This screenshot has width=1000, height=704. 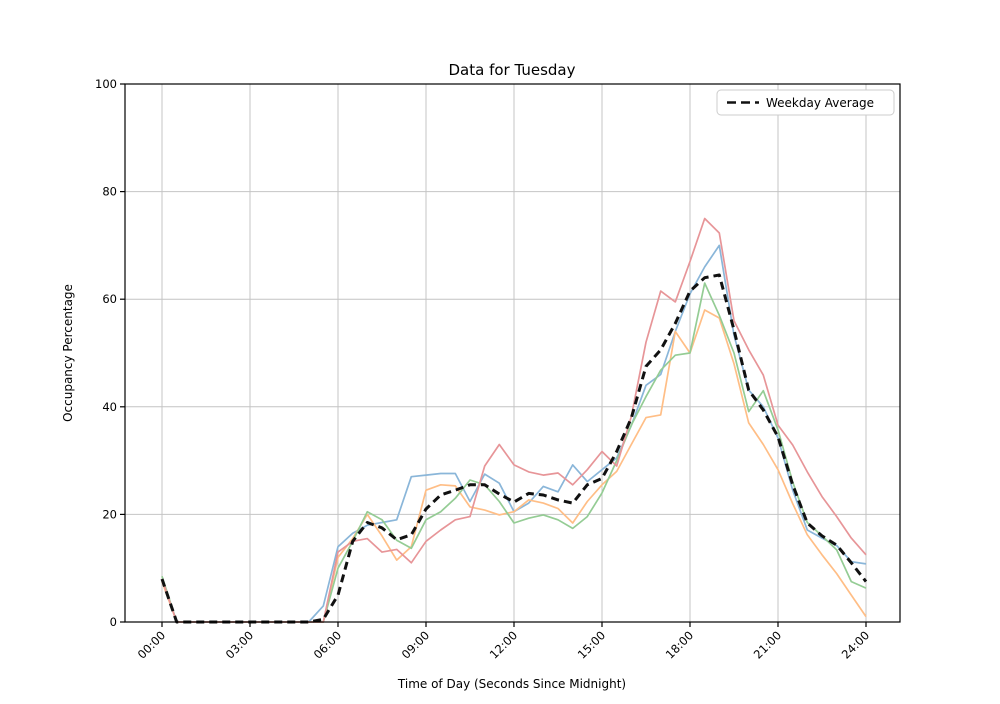 I want to click on y-tick-label: 40, so click(x=109, y=407).